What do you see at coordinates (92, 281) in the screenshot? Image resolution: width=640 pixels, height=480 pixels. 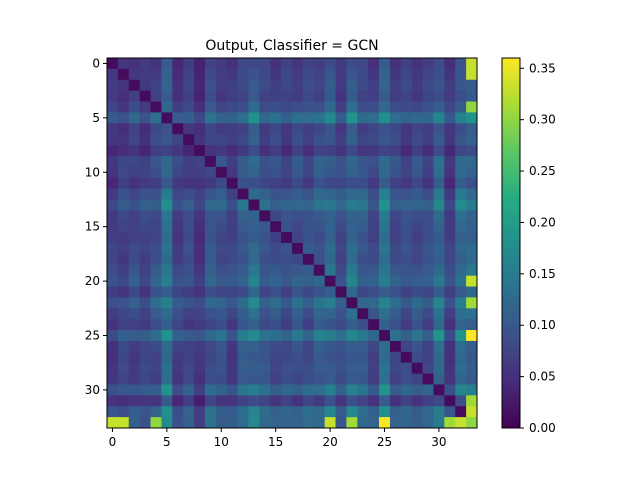 I see `y-tick-label: 20` at bounding box center [92, 281].